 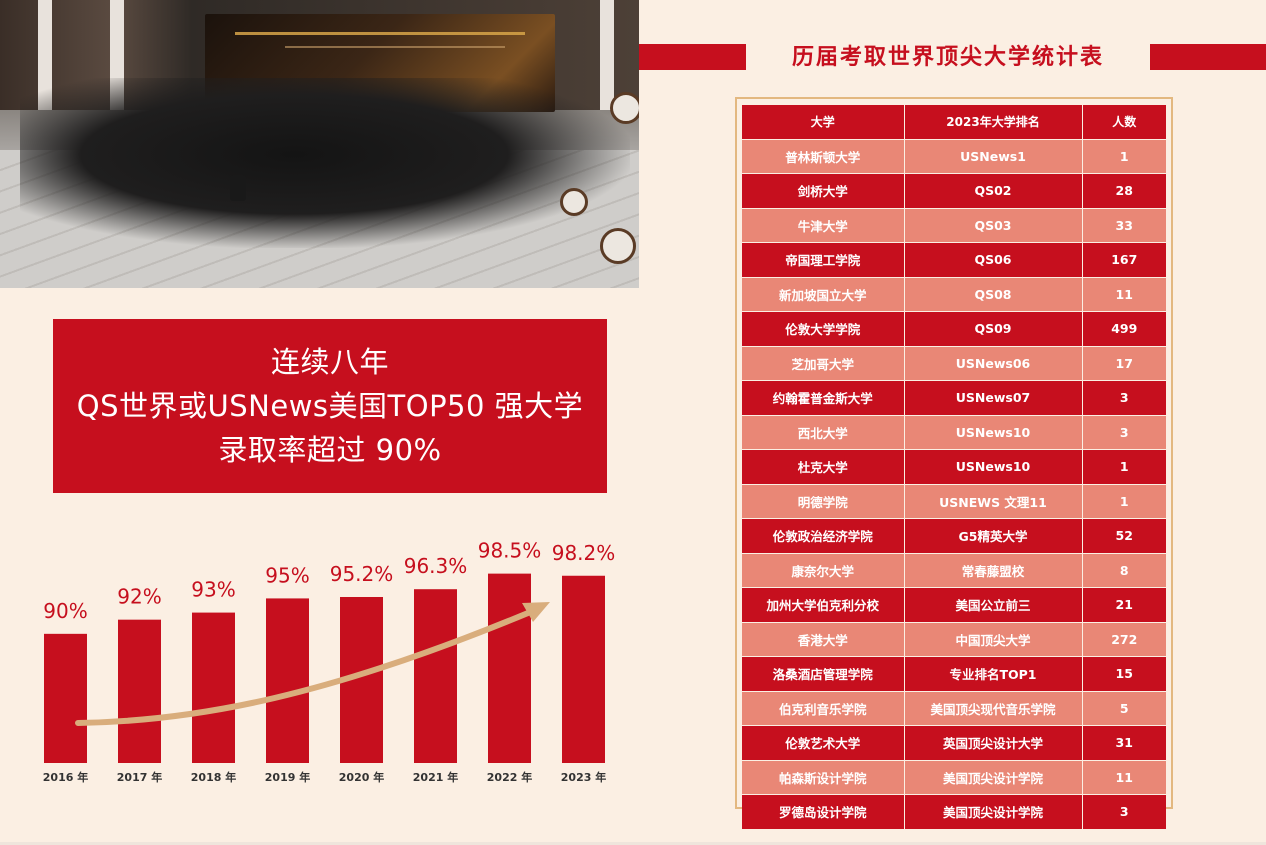 I want to click on bar-value-label: 98.5%, so click(x=510, y=551).